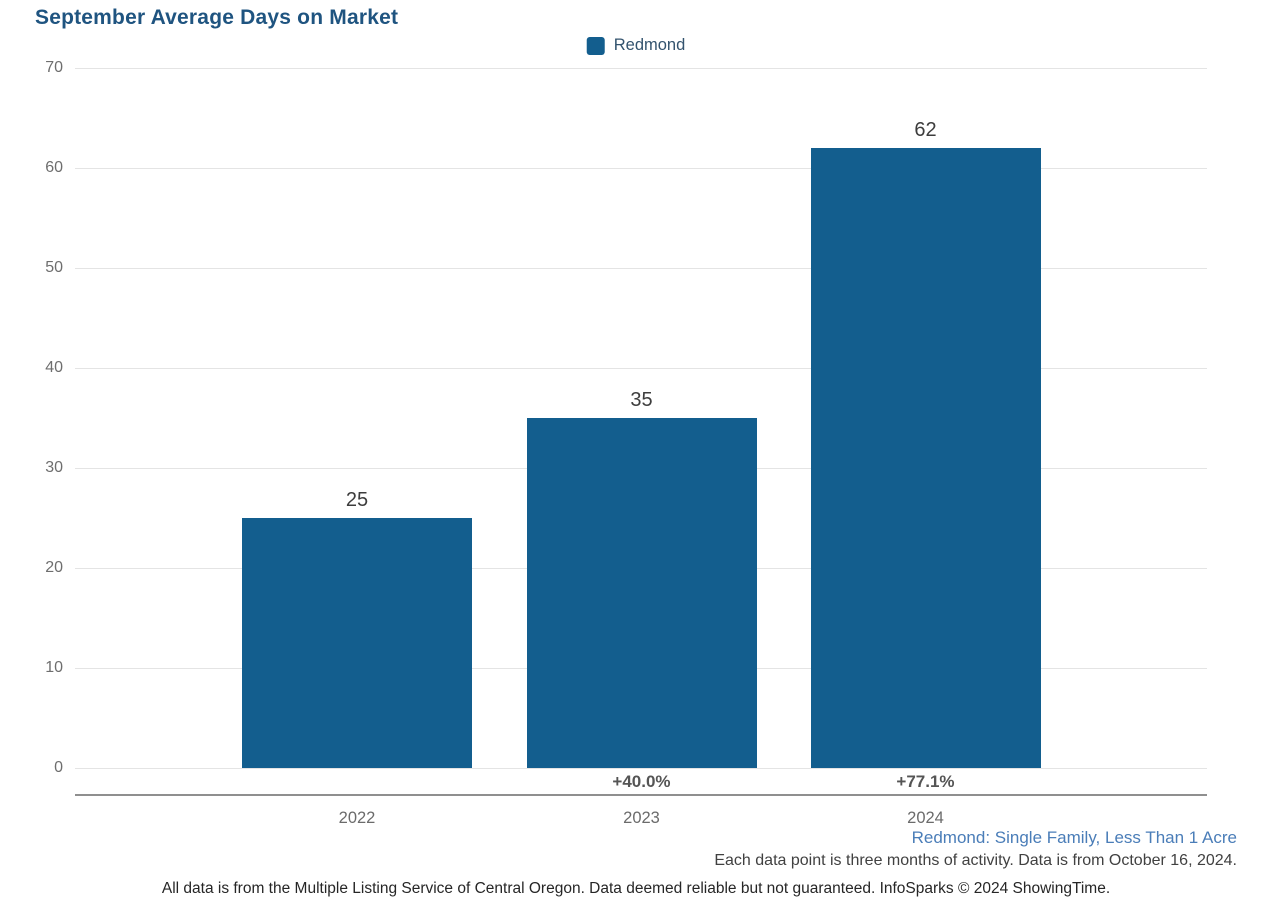 Image resolution: width=1272 pixels, height=913 pixels. I want to click on x-axis-line, so click(641, 795).